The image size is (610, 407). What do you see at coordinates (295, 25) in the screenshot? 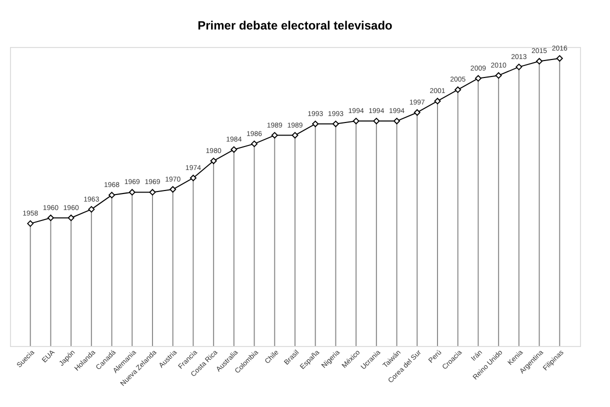
I see `chart-title: Primer debate electoral televisado` at bounding box center [295, 25].